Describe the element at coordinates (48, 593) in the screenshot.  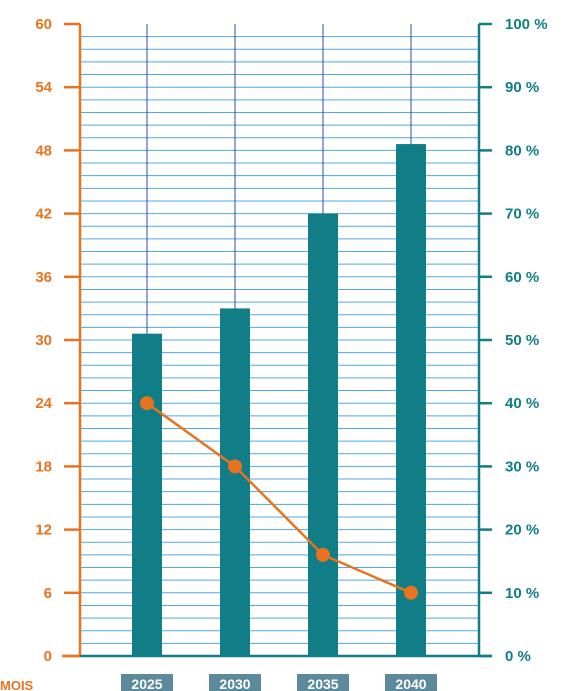
I see `left-tick-label: 6` at that location.